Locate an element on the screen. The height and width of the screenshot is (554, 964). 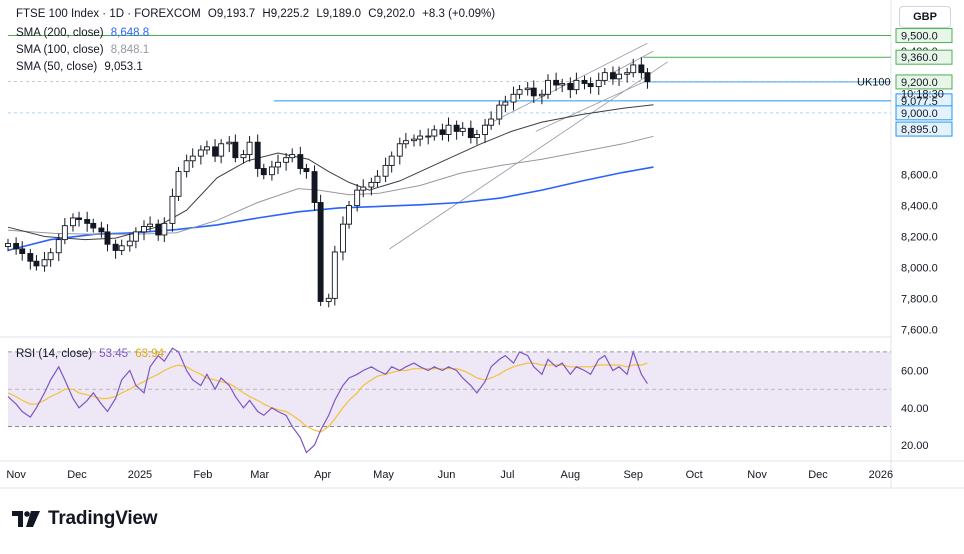
sma100-label: SMA (100, close) is located at coordinates (60, 50).